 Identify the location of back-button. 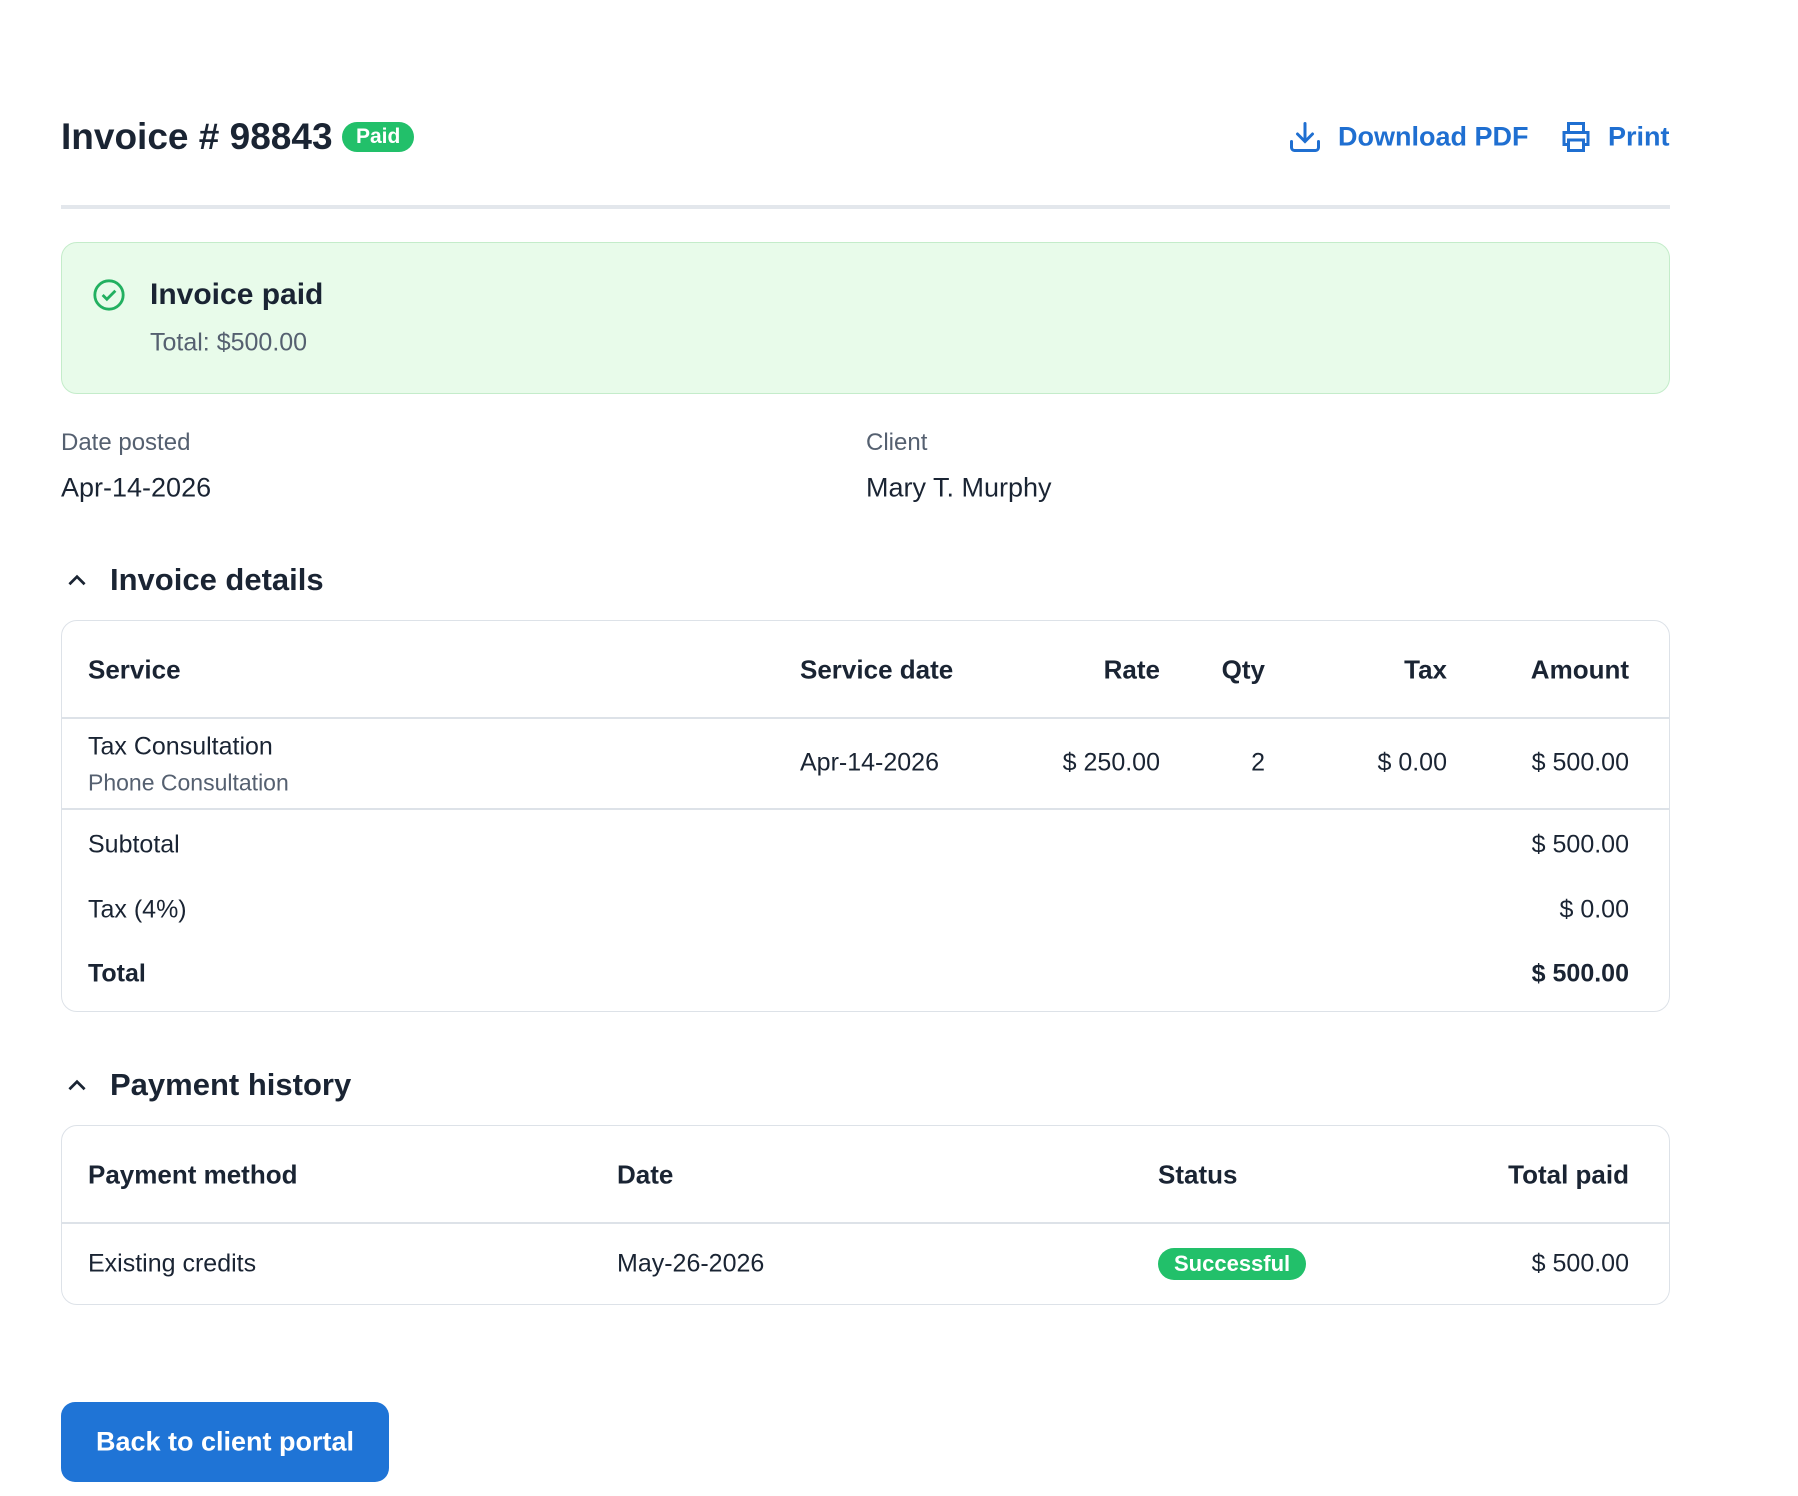
(225, 1442).